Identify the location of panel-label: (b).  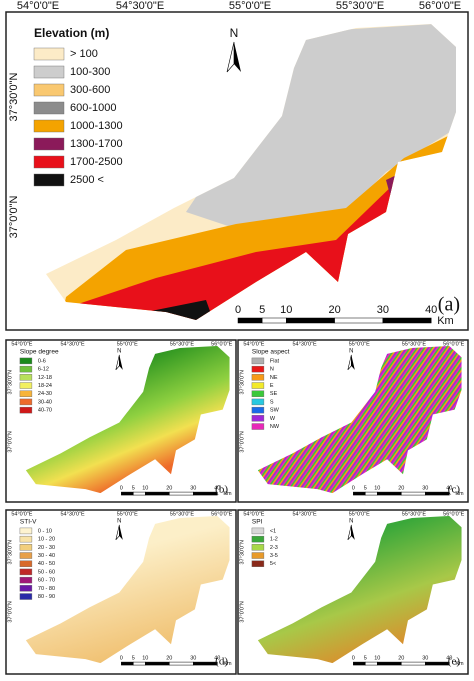
(221, 490).